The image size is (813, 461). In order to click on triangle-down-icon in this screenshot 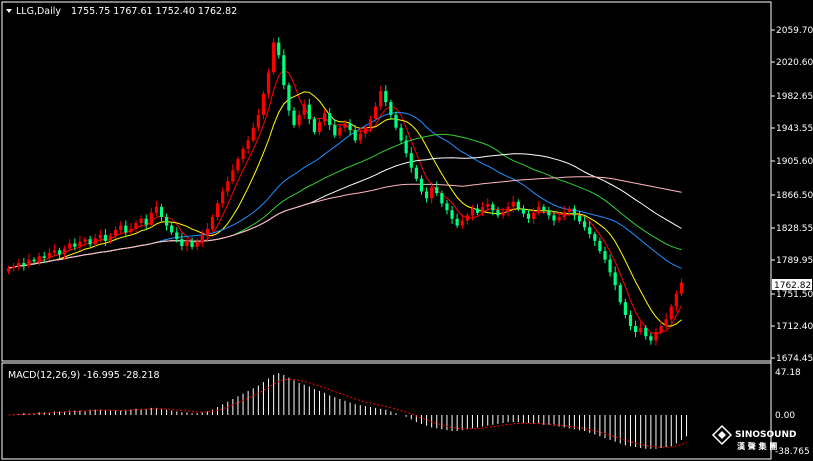, I will do `click(9, 11)`.